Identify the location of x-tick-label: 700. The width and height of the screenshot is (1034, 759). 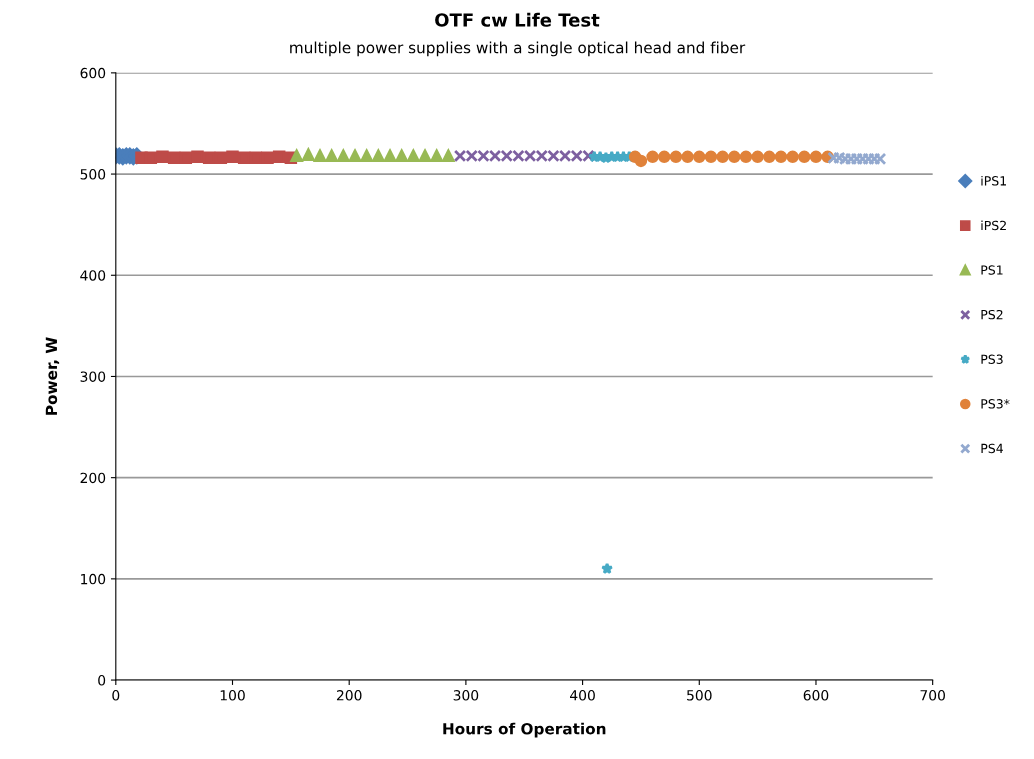
(932, 695).